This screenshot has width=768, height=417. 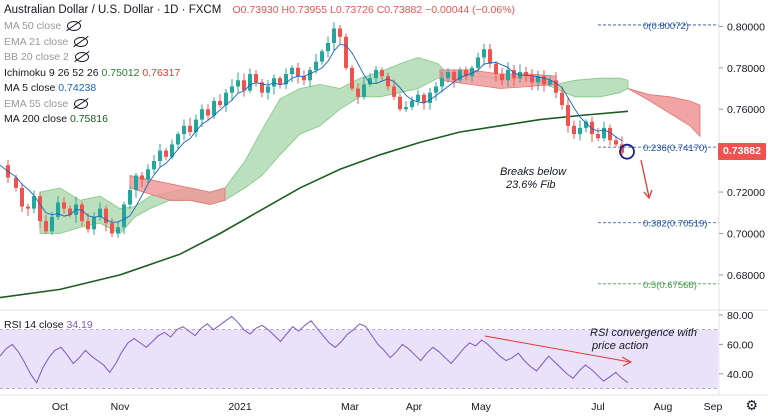 I want to click on last-price-tag: 0.73882, so click(x=742, y=151).